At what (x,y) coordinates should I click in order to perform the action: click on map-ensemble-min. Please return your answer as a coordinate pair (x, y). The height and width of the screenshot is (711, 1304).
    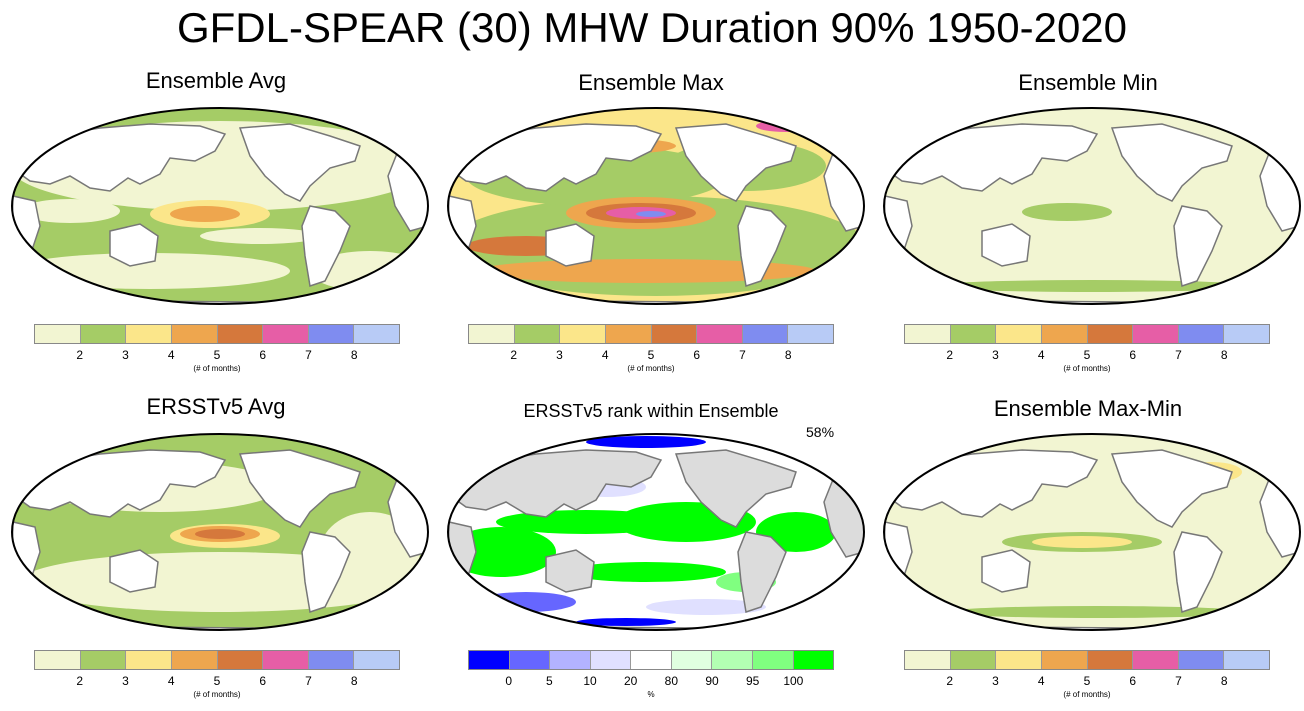
    Looking at the image, I should click on (1092, 206).